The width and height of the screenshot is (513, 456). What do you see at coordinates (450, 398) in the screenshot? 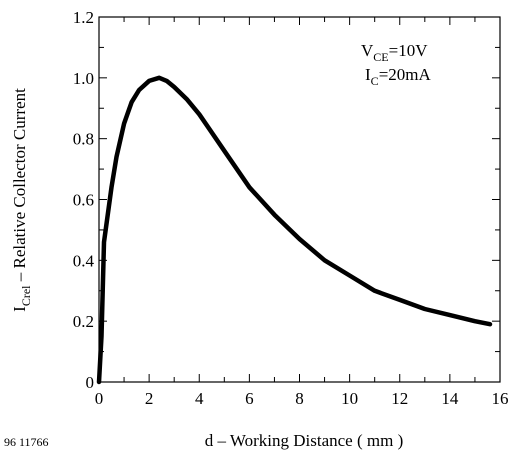
I see `x-tick-label: 14` at bounding box center [450, 398].